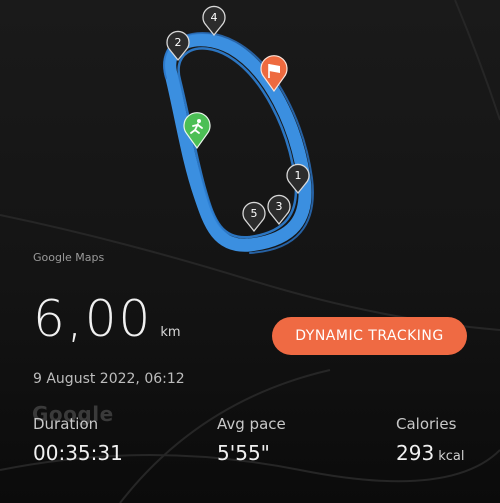 The height and width of the screenshot is (503, 500). I want to click on stat-duration-value: 00:35:31, so click(78, 453).